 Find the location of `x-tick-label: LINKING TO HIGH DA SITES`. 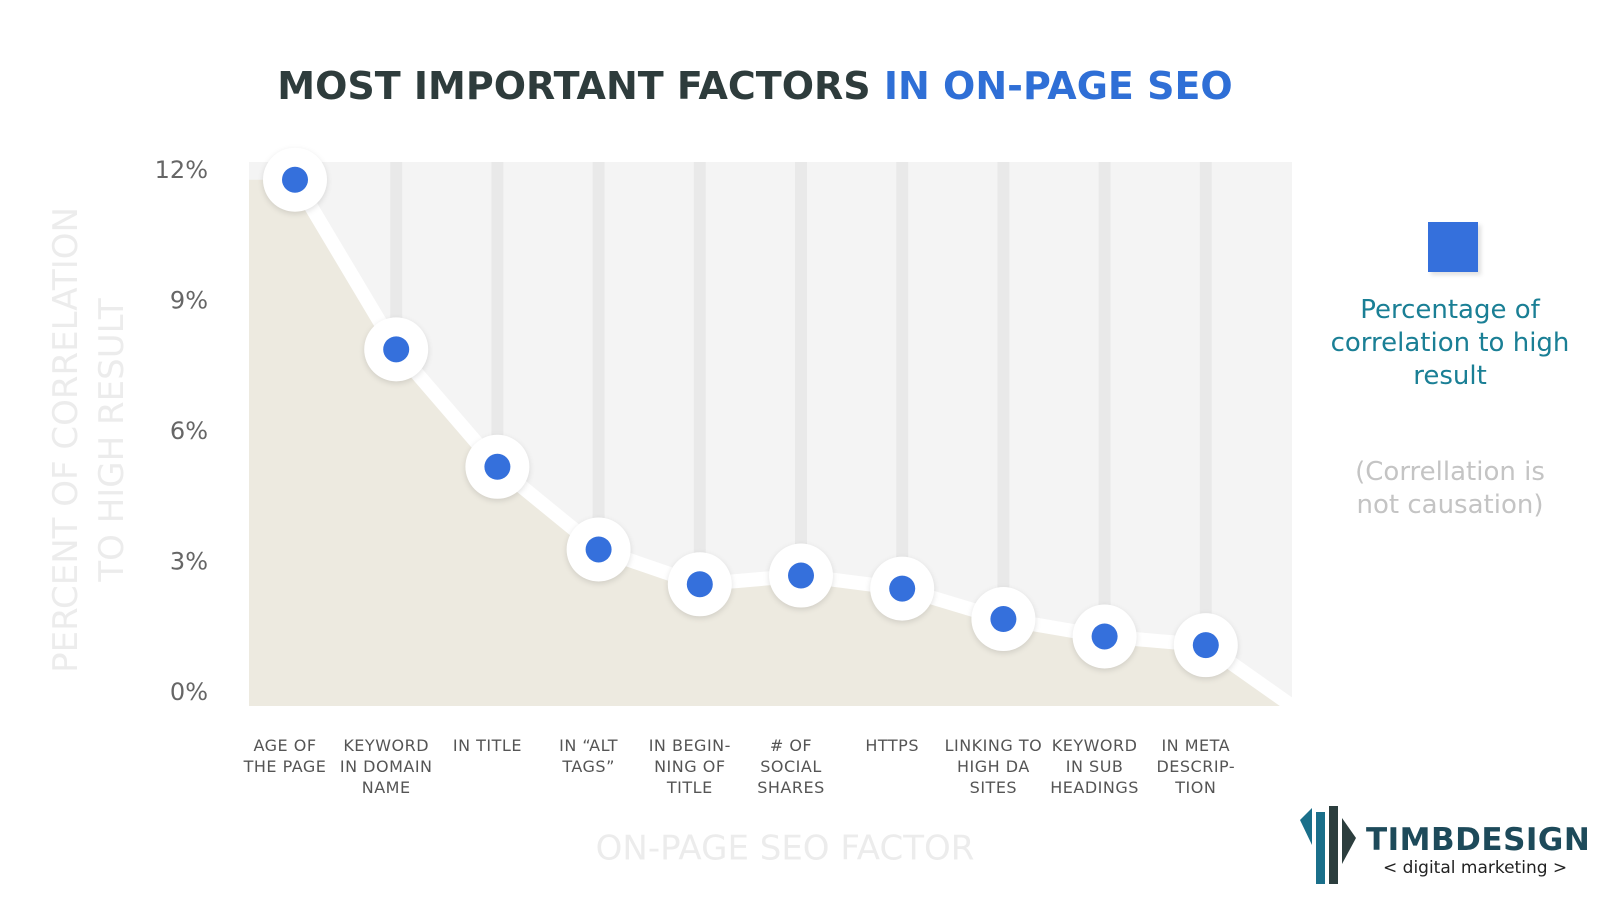

x-tick-label: LINKING TO HIGH DA SITES is located at coordinates (993, 766).